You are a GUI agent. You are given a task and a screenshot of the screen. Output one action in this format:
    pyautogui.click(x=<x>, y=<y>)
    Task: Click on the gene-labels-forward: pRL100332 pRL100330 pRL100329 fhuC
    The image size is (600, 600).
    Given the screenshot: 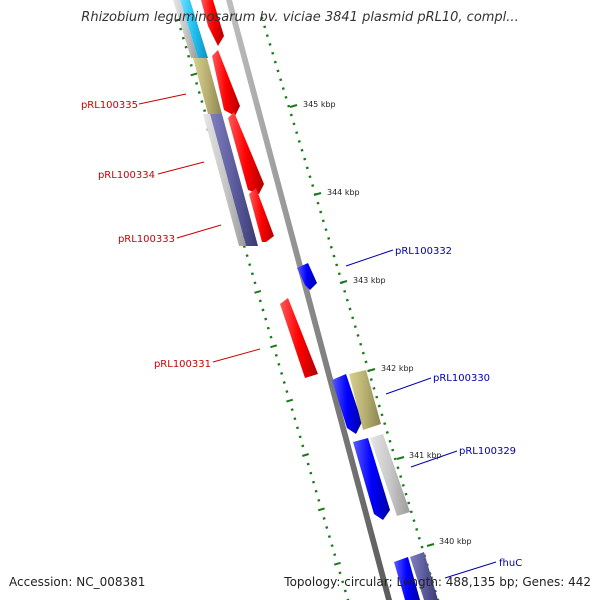 What is the action you would take?
    pyautogui.click(x=458, y=407)
    